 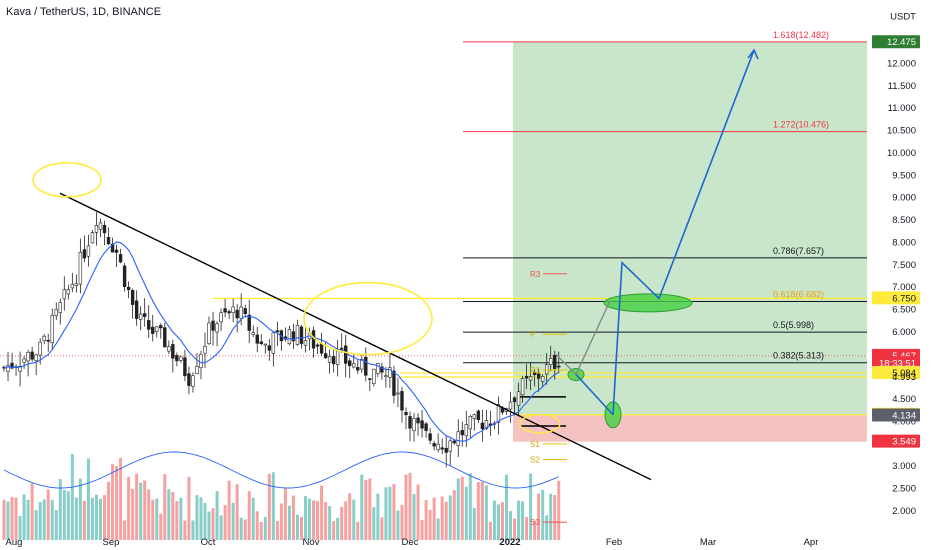 What do you see at coordinates (798, 294) in the screenshot?
I see `fib-label: 0.618(6.682)` at bounding box center [798, 294].